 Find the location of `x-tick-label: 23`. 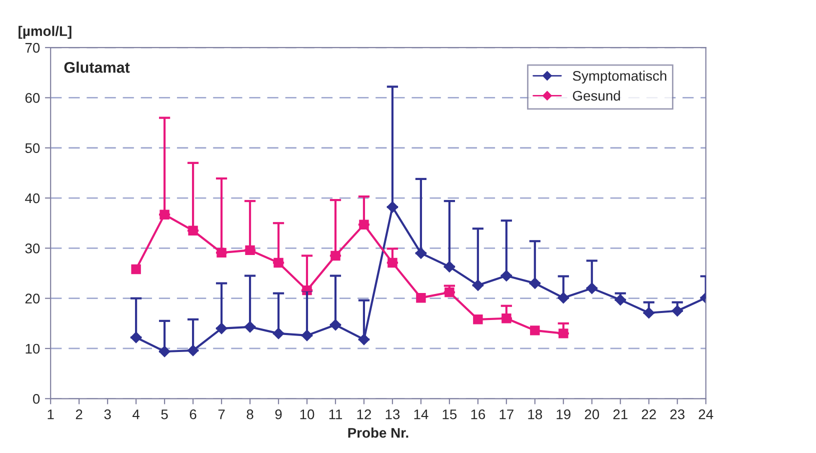

x-tick-label: 23 is located at coordinates (677, 414).